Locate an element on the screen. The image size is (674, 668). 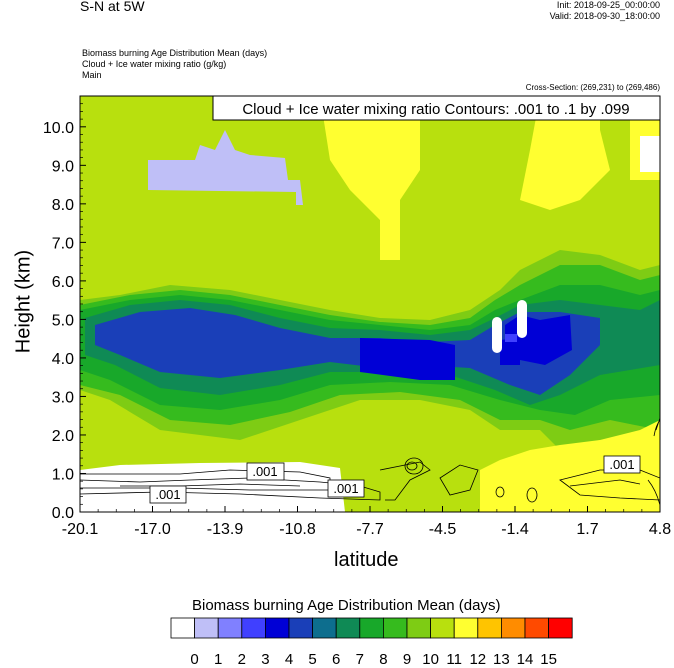
colorbar-label: 5 is located at coordinates (312, 659).